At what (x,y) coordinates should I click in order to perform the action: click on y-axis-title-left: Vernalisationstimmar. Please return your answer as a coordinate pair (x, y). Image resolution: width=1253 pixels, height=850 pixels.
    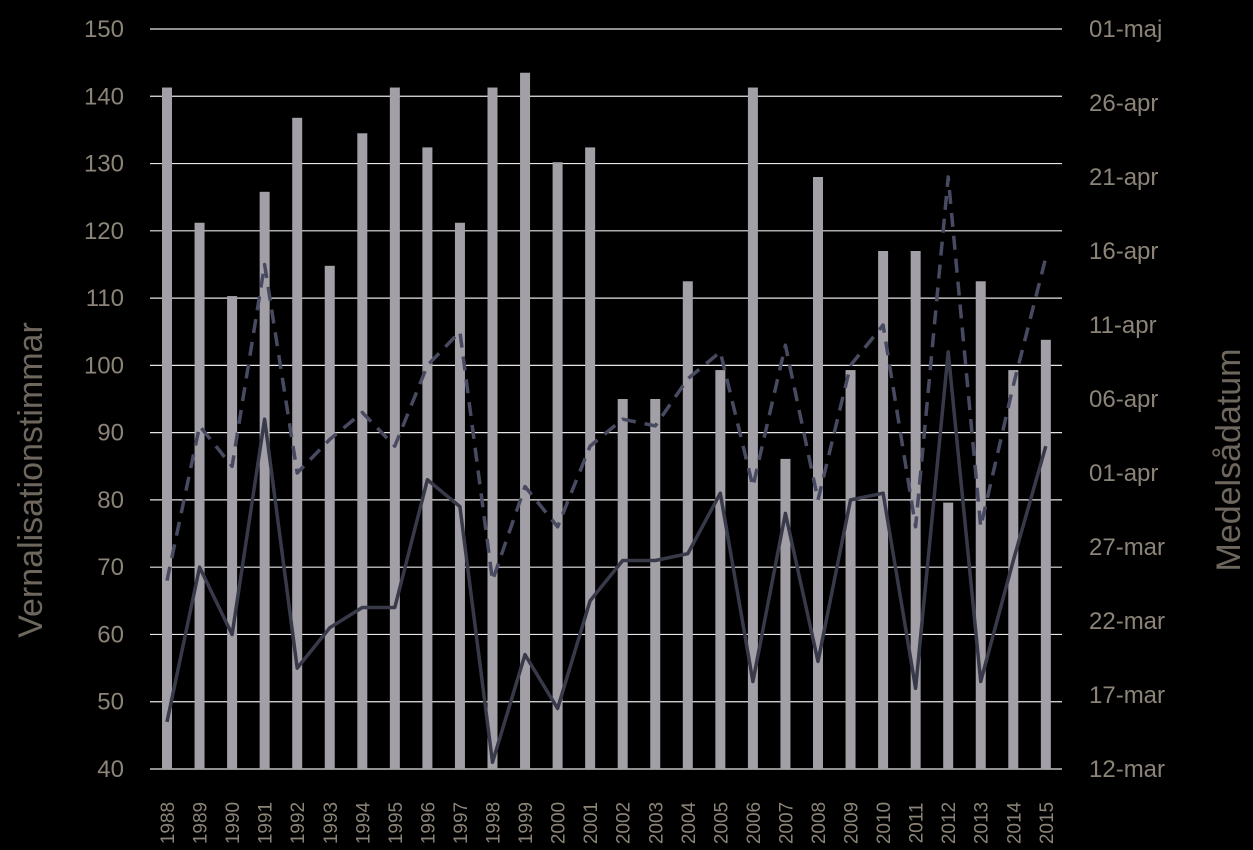
    Looking at the image, I should click on (31, 480).